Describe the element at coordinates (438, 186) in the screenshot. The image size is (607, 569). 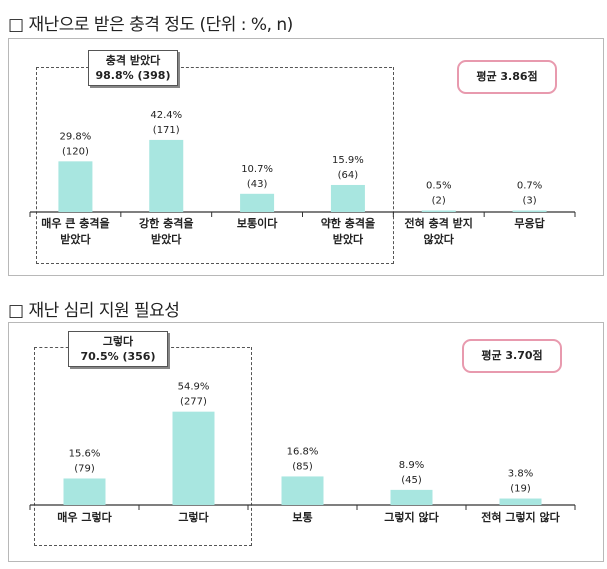
I see `chart1-value-label: 0.5%` at that location.